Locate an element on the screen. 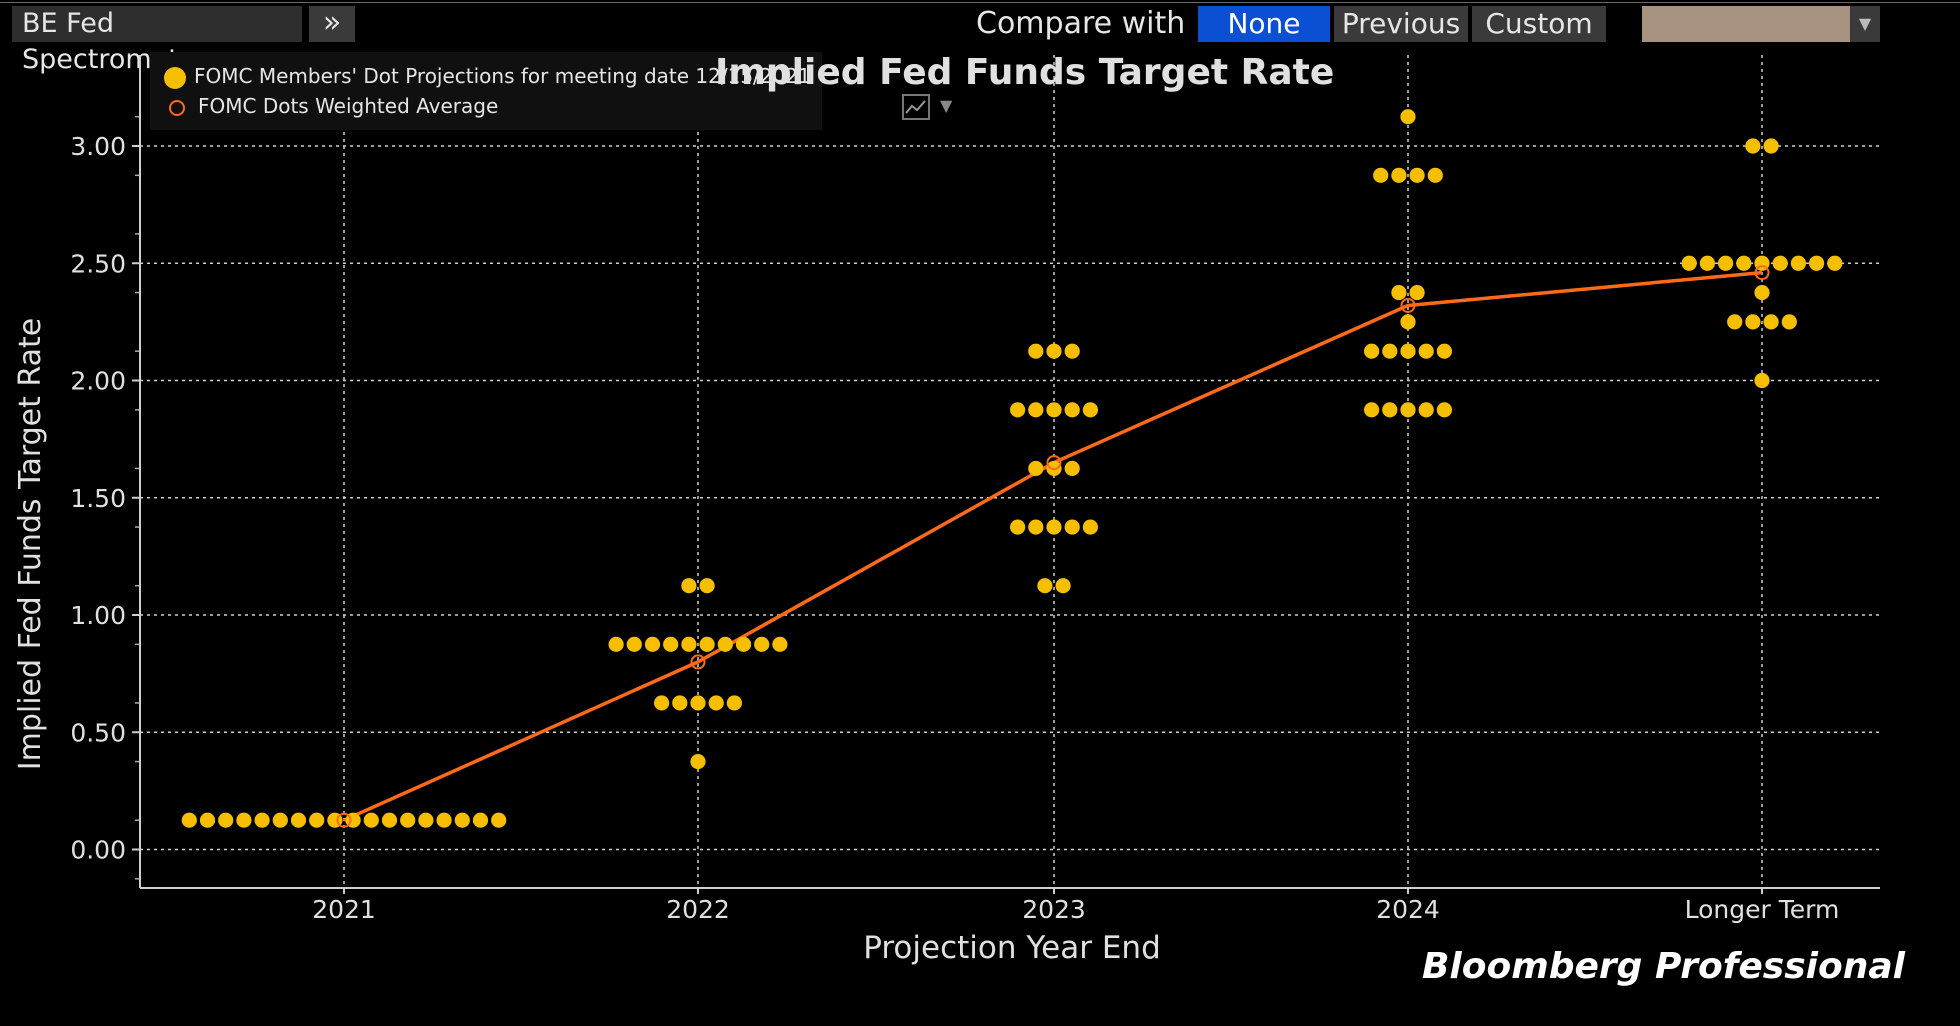  compare-none-button: None is located at coordinates (1264, 24).